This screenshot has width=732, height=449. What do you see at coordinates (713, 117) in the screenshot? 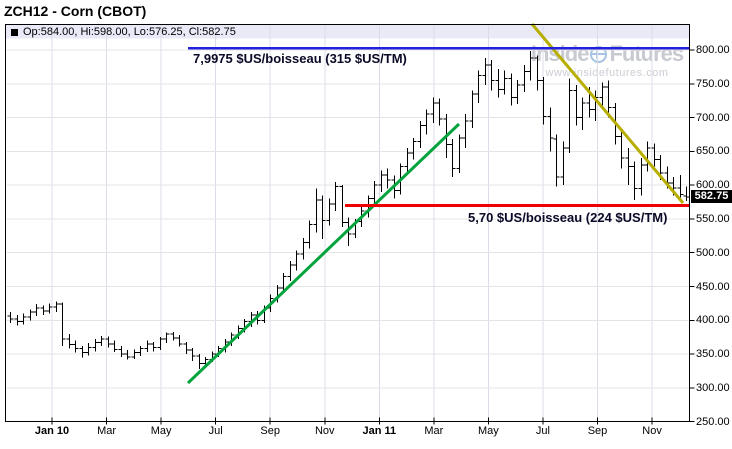
I see `y-axis-label: 700.00` at bounding box center [713, 117].